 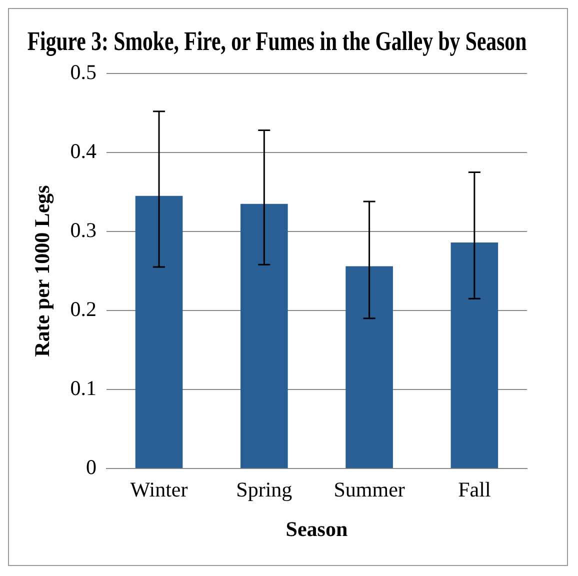 What do you see at coordinates (159, 490) in the screenshot?
I see `x-tick-label: Winter` at bounding box center [159, 490].